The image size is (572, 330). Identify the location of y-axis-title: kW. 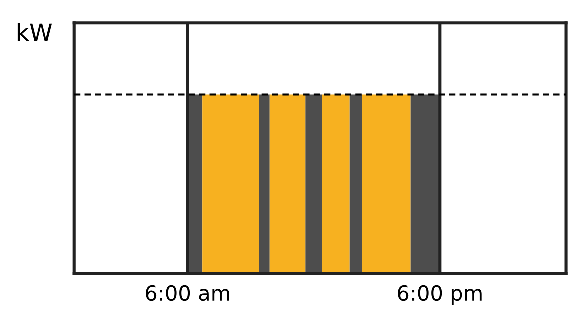
(35, 32).